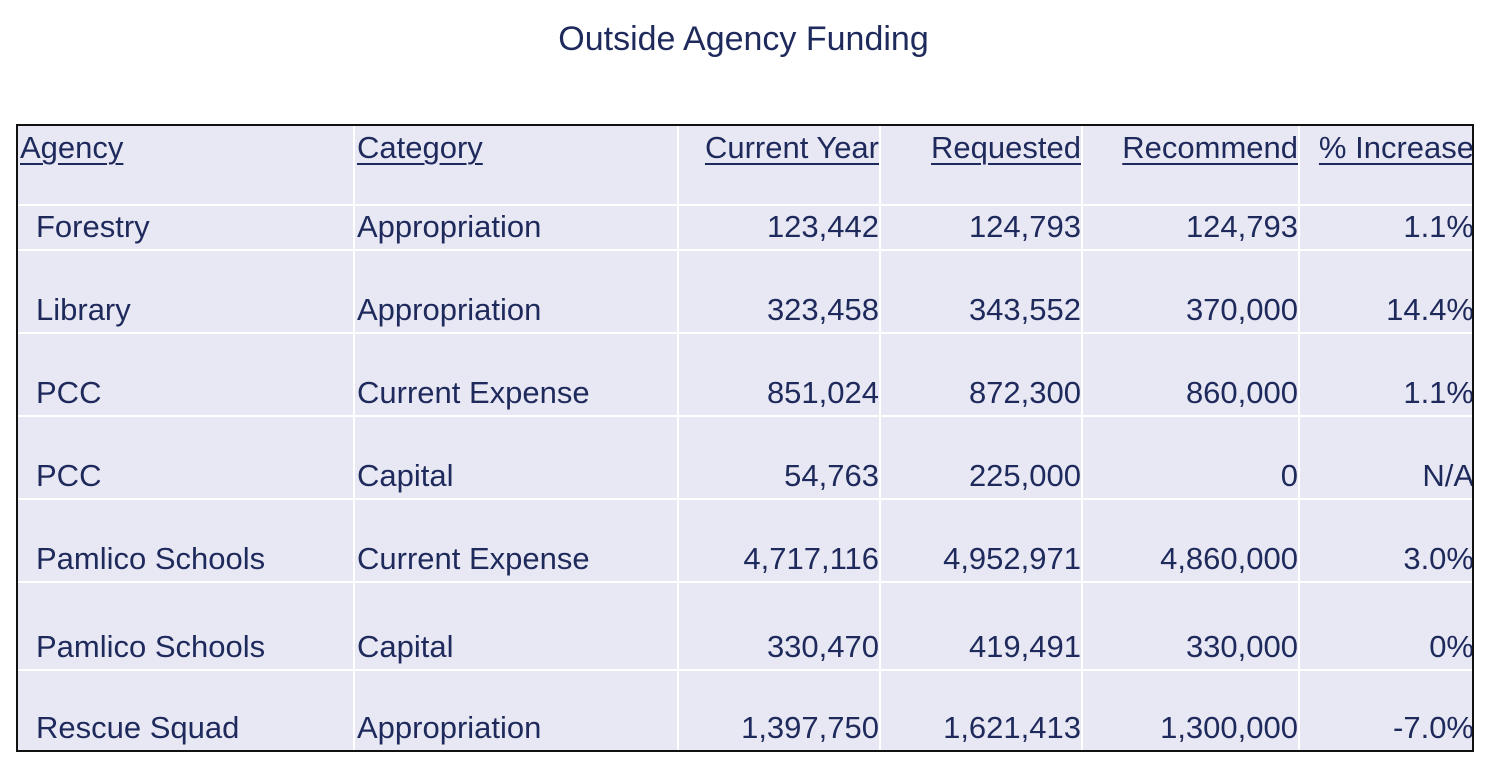 The width and height of the screenshot is (1487, 781). What do you see at coordinates (981, 710) in the screenshot?
I see `requested-cell: 1,621,413` at bounding box center [981, 710].